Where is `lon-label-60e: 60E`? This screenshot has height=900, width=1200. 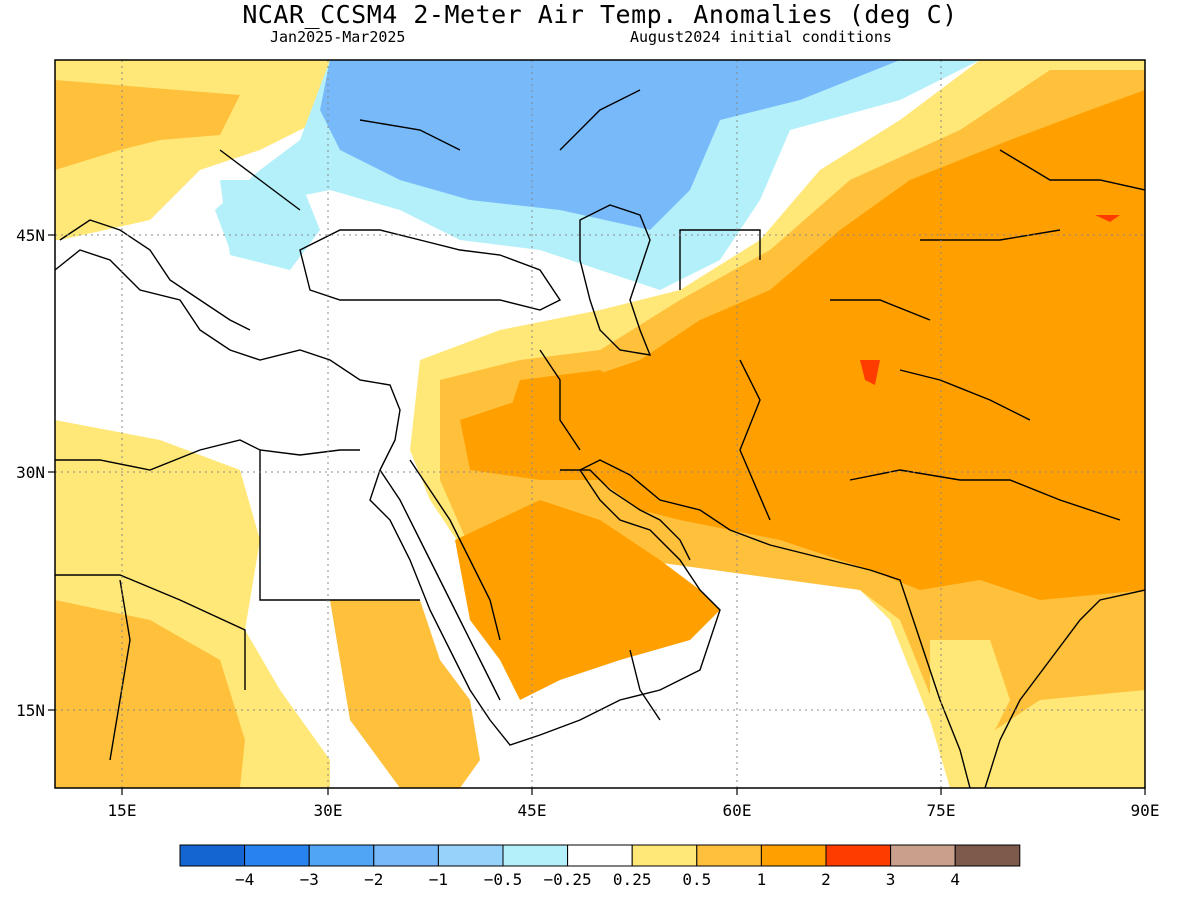 lon-label-60e: 60E is located at coordinates (737, 810).